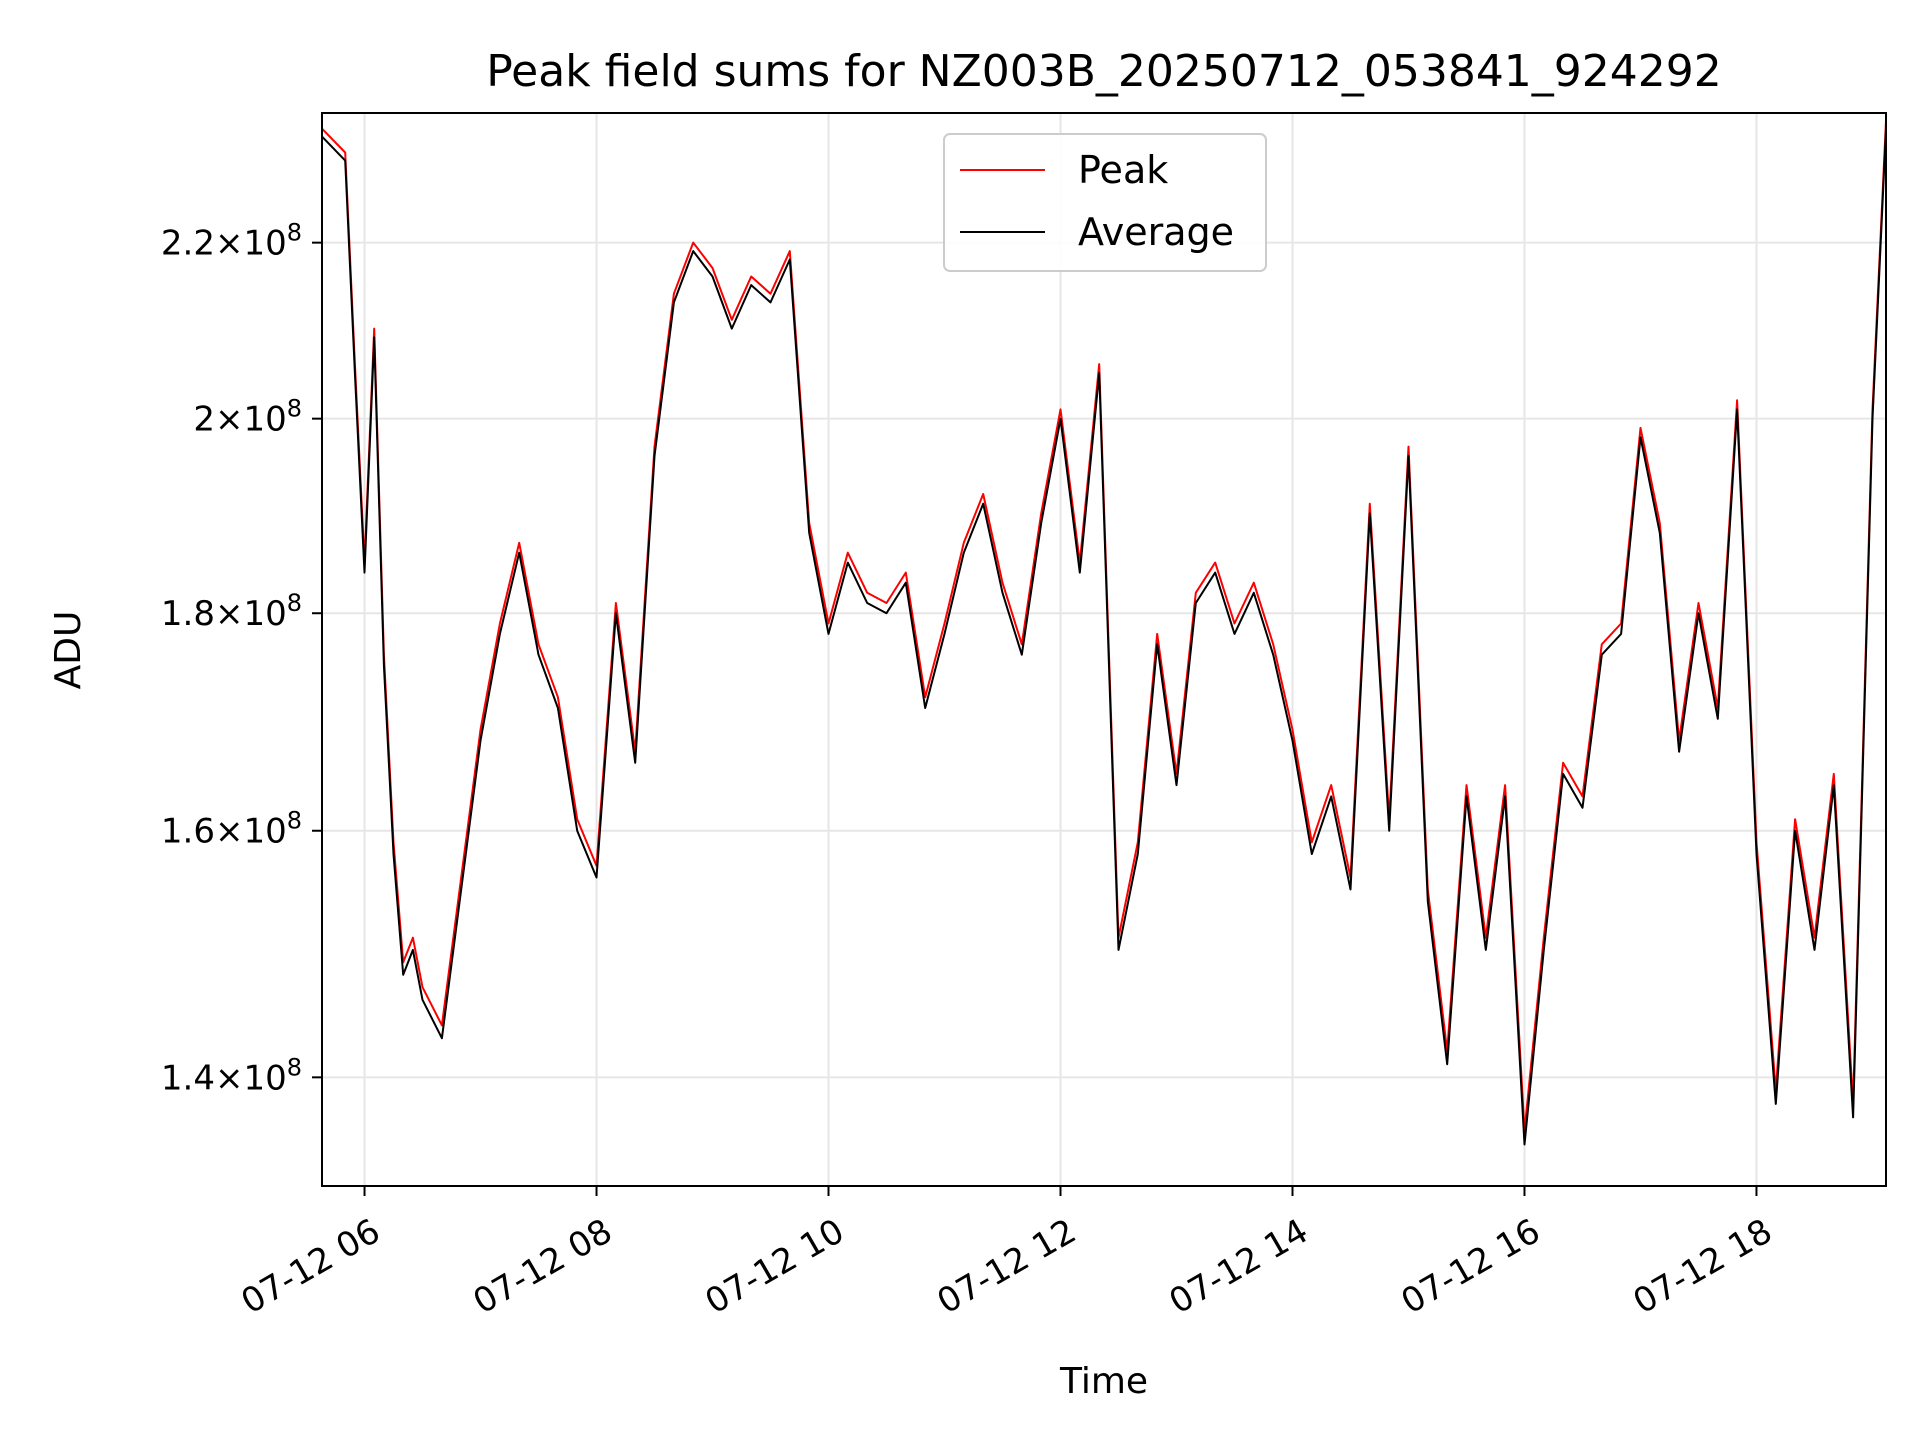 The height and width of the screenshot is (1440, 1920). What do you see at coordinates (775, 1266) in the screenshot?
I see `x-tick-label: 07-12 10` at bounding box center [775, 1266].